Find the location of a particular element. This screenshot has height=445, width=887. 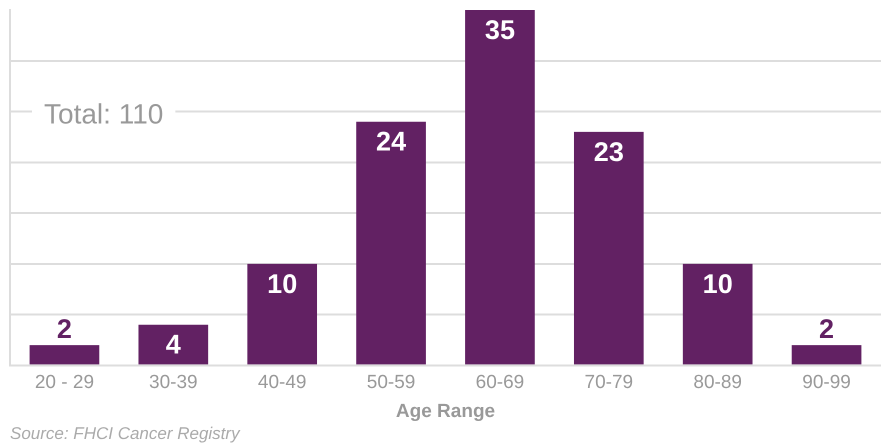

data-label: 4 is located at coordinates (173, 345).